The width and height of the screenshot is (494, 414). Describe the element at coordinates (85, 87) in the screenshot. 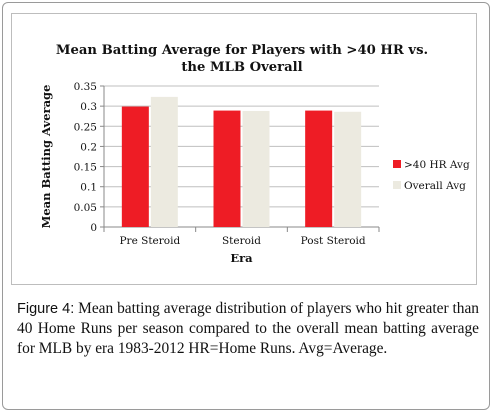

I see `y-tick-label: 0.35` at that location.